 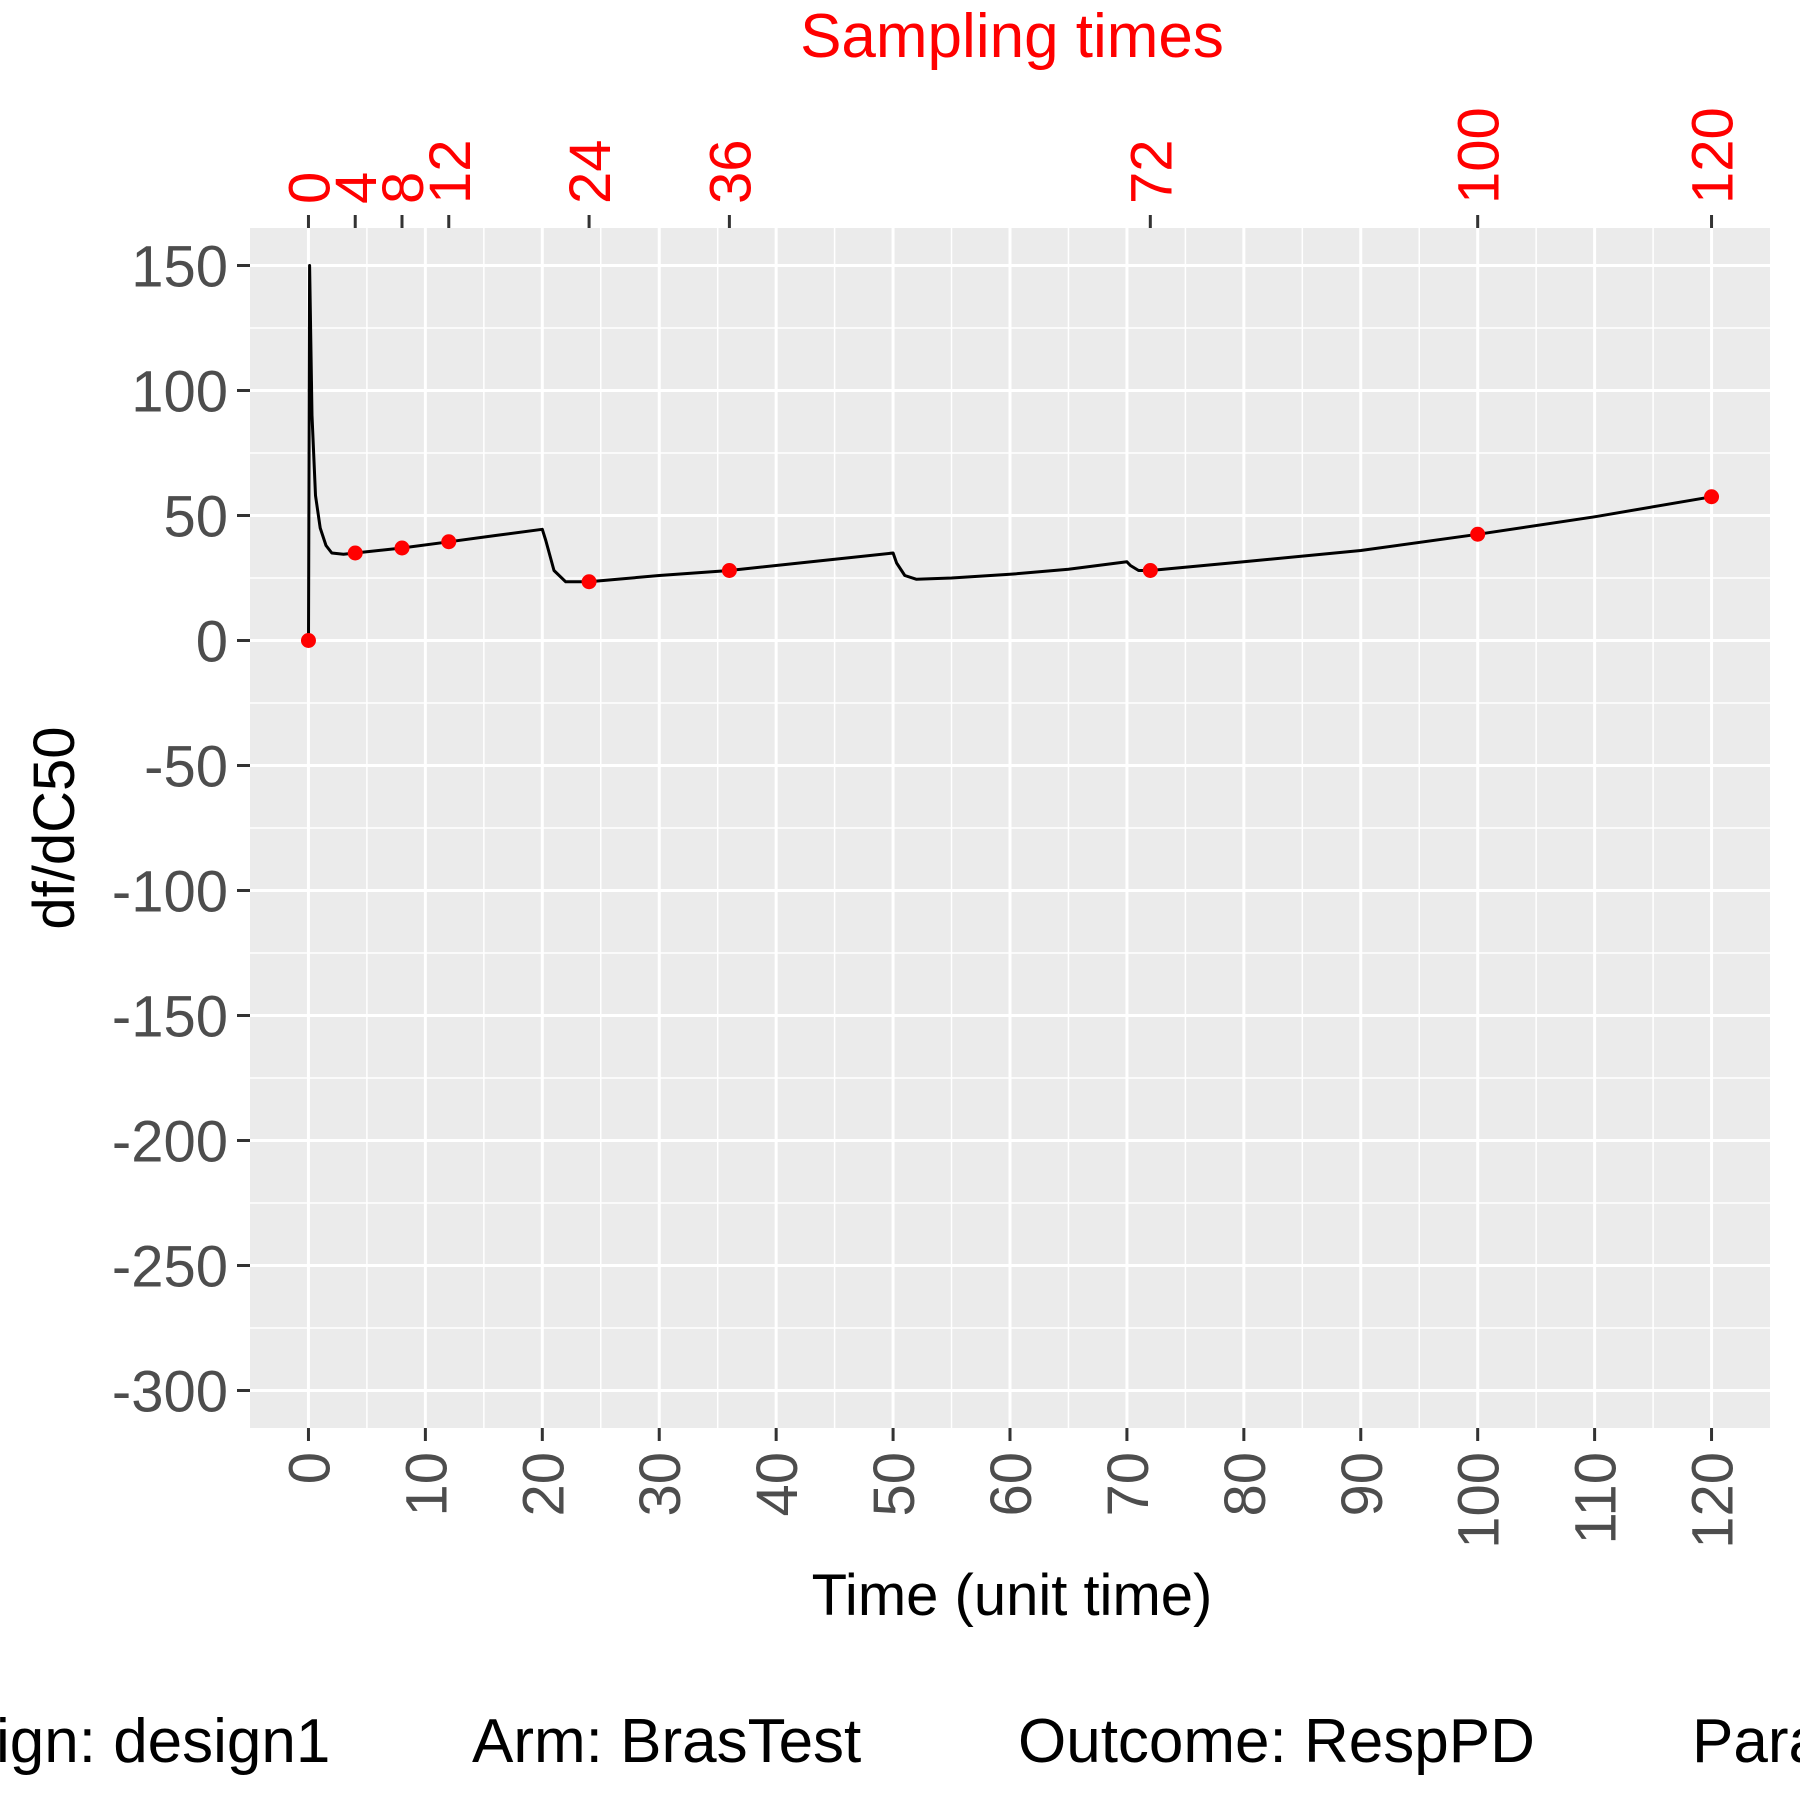 I want to click on x-tick-label: 100, so click(x=1479, y=1500).